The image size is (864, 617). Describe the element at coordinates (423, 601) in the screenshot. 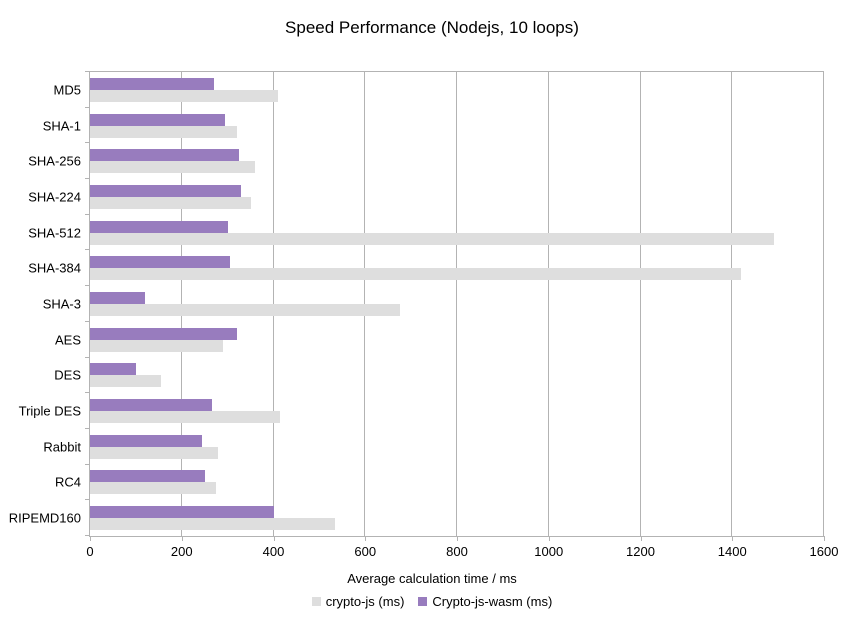

I see `legend-swatch-wasm-icon` at that location.